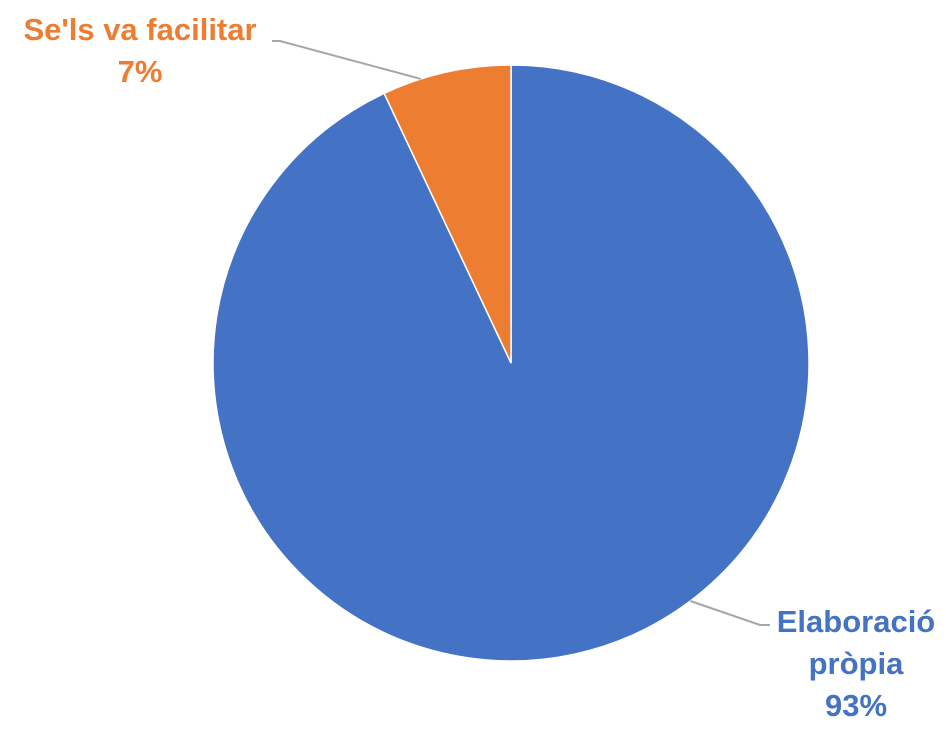 Image resolution: width=946 pixels, height=735 pixels. Describe the element at coordinates (856, 705) in the screenshot. I see `slice-percent-label-0: 93%` at that location.